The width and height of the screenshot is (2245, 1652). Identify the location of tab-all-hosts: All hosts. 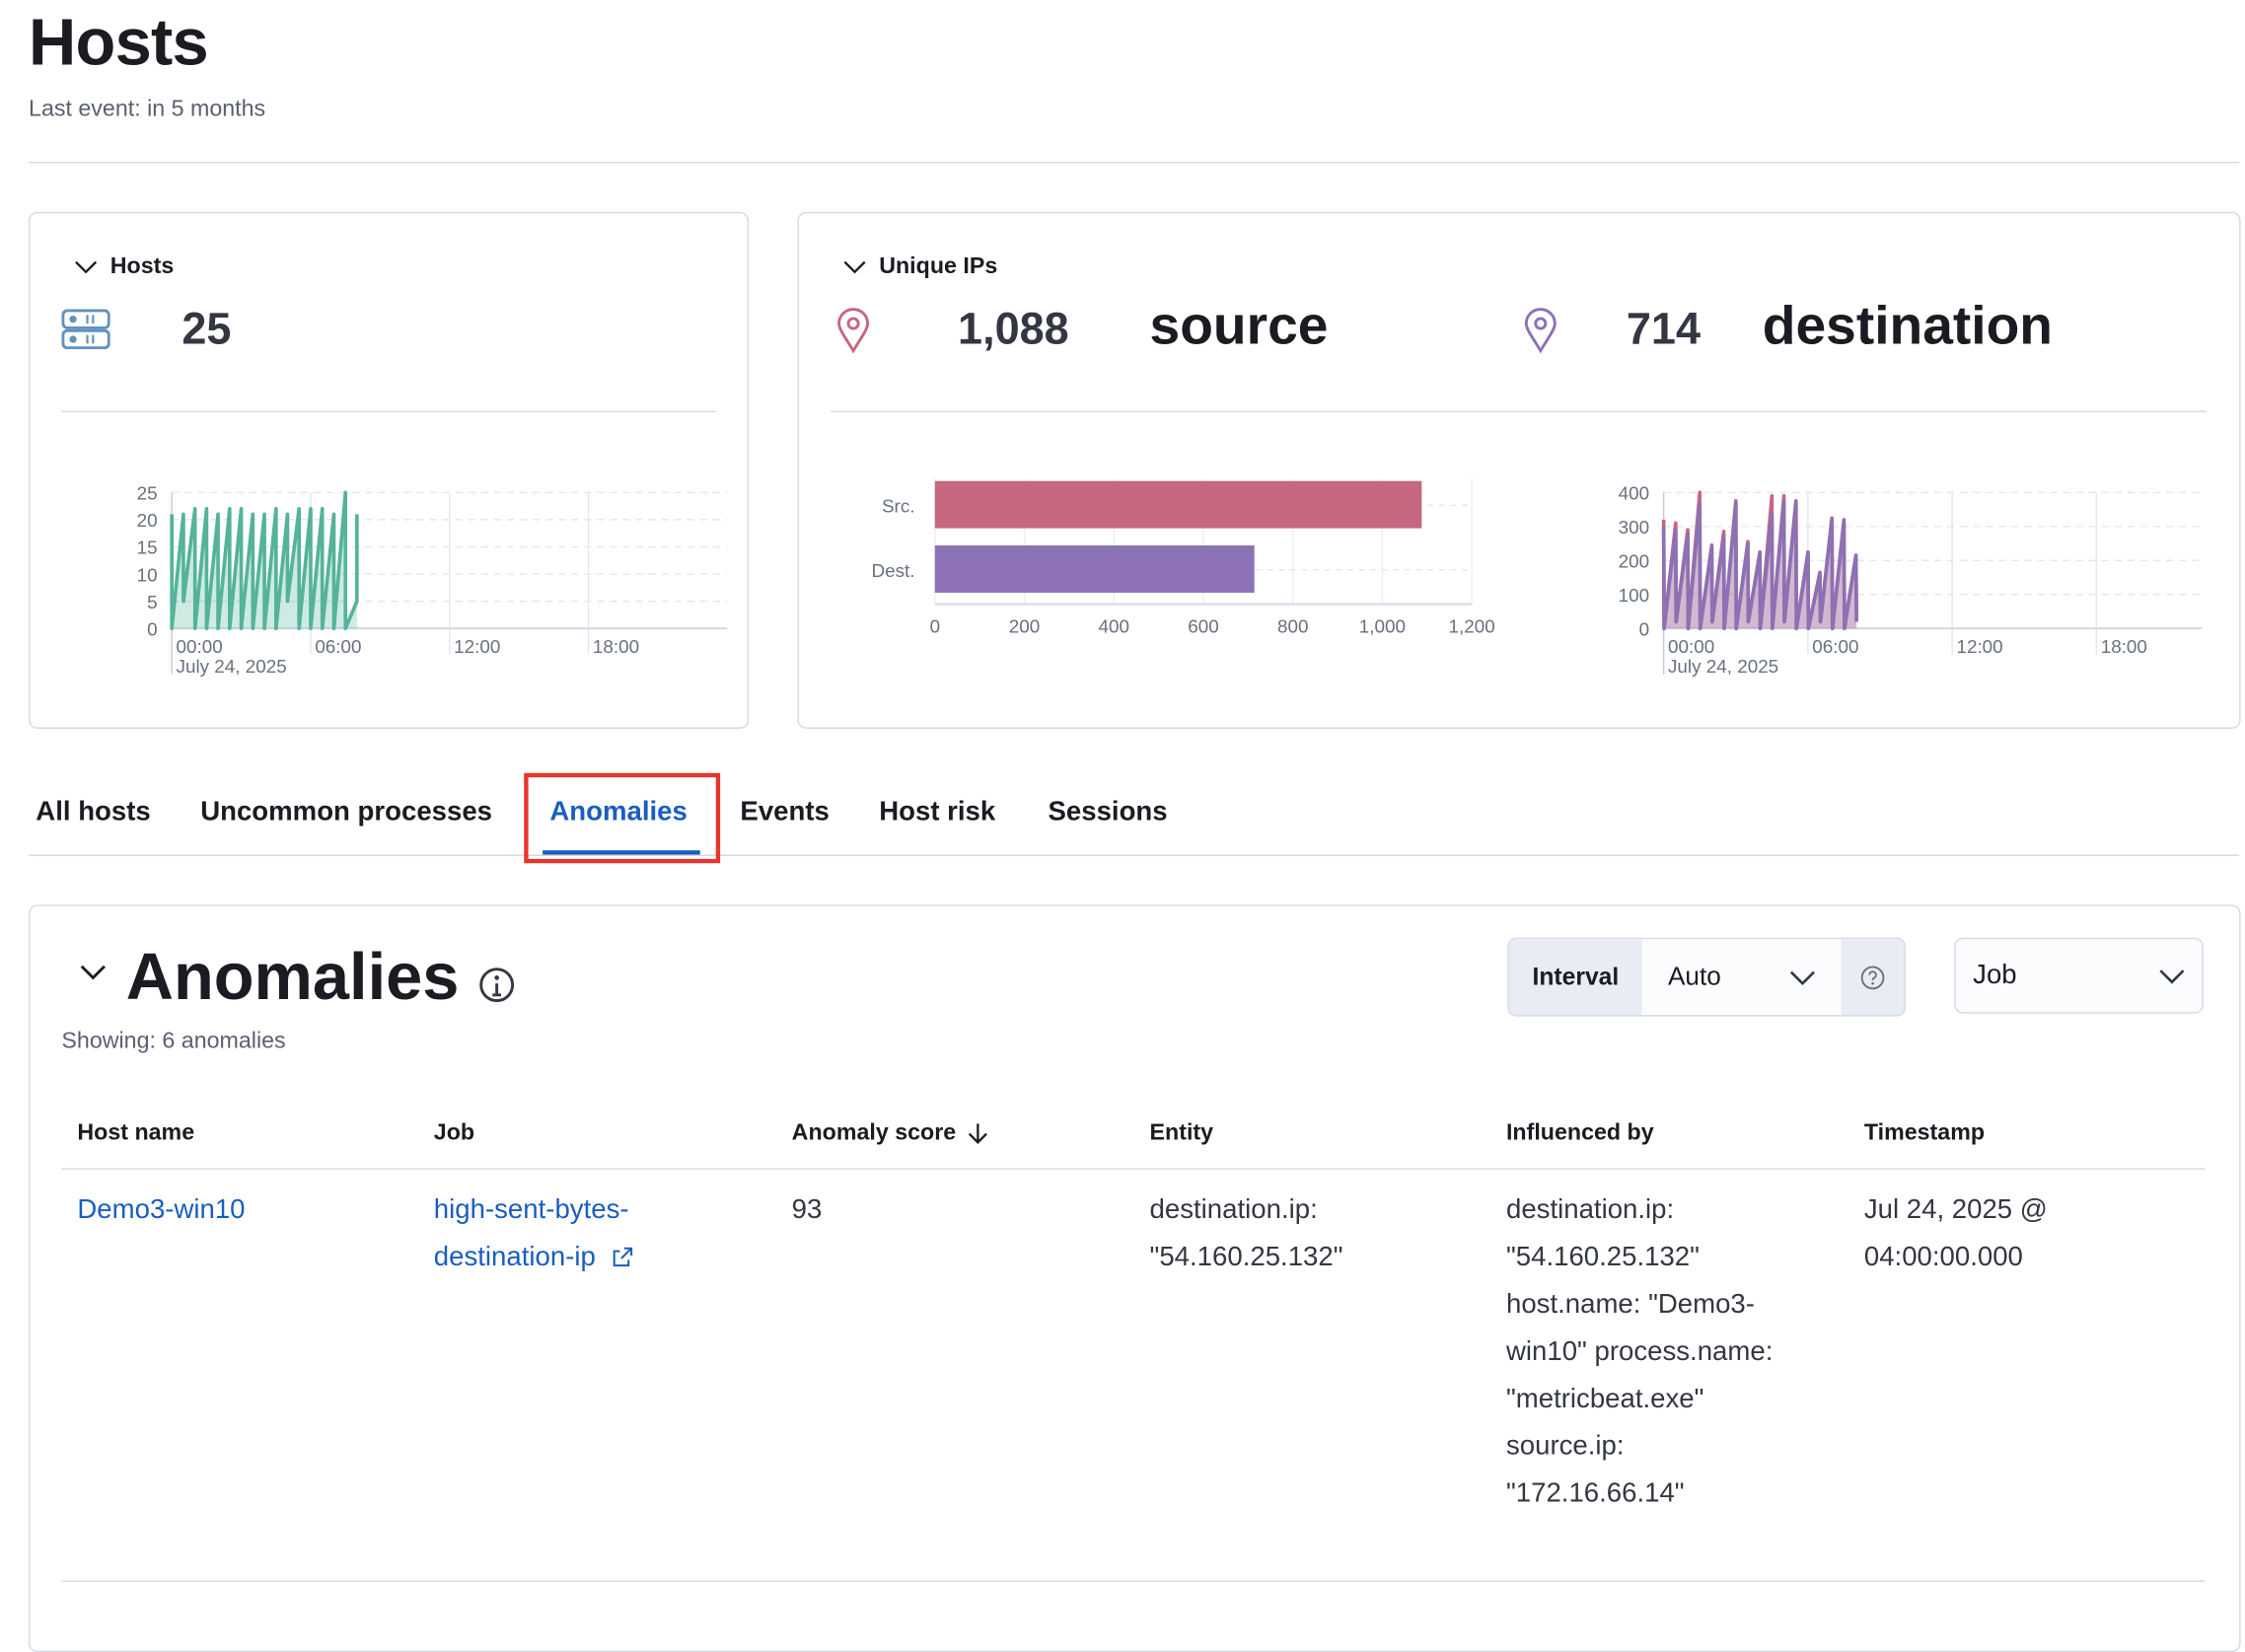
(93, 812).